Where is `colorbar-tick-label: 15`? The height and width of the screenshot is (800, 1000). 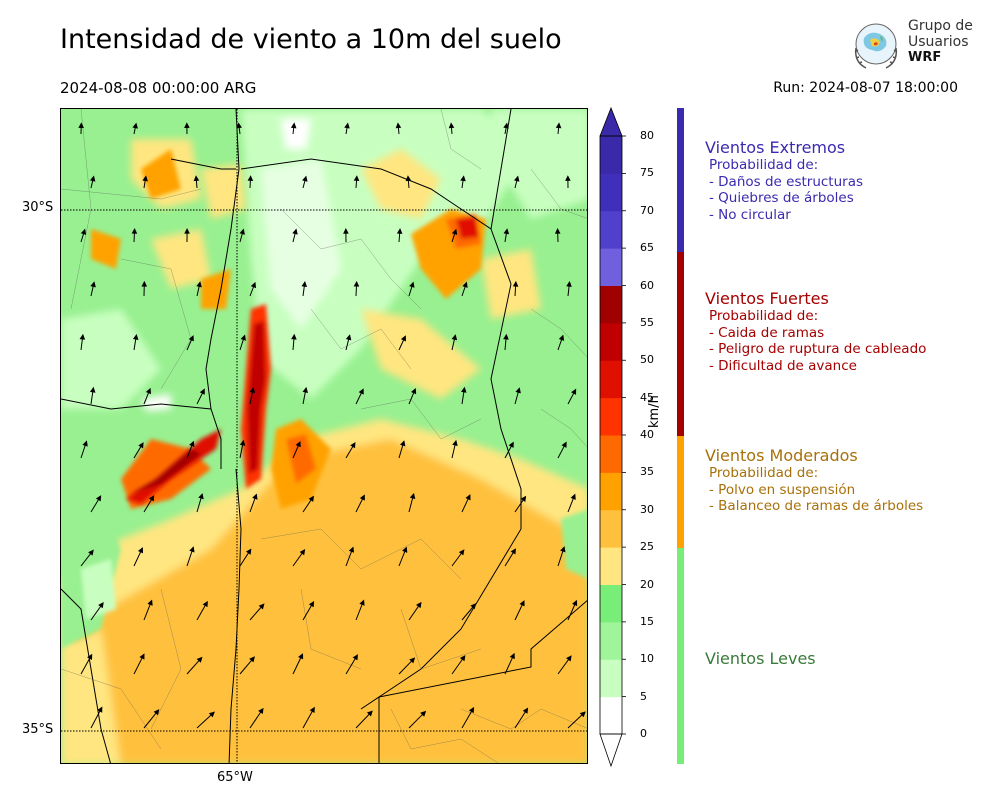
colorbar-tick-label: 15 is located at coordinates (647, 621).